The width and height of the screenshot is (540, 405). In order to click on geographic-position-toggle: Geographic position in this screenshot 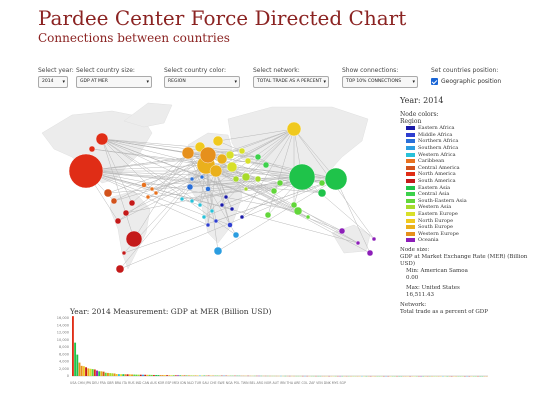, I will do `click(466, 81)`.